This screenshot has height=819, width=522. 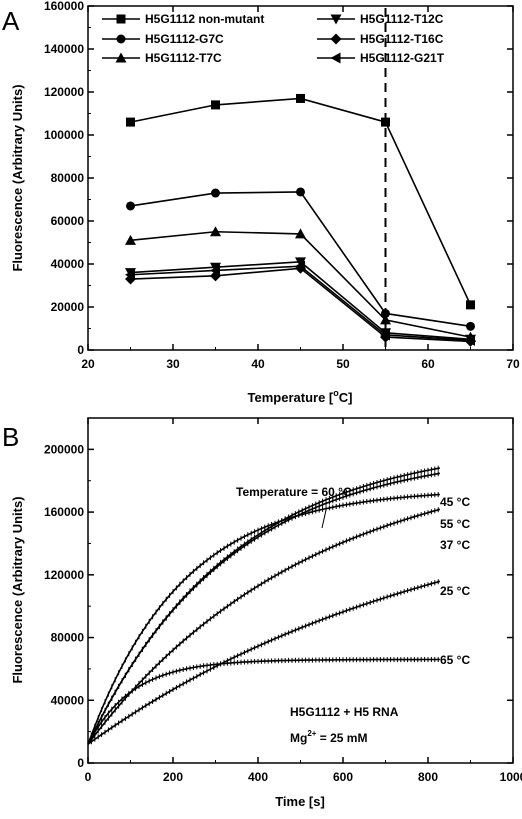 What do you see at coordinates (64, 6) in the screenshot?
I see `chart-a-y-tick-label: 160000` at bounding box center [64, 6].